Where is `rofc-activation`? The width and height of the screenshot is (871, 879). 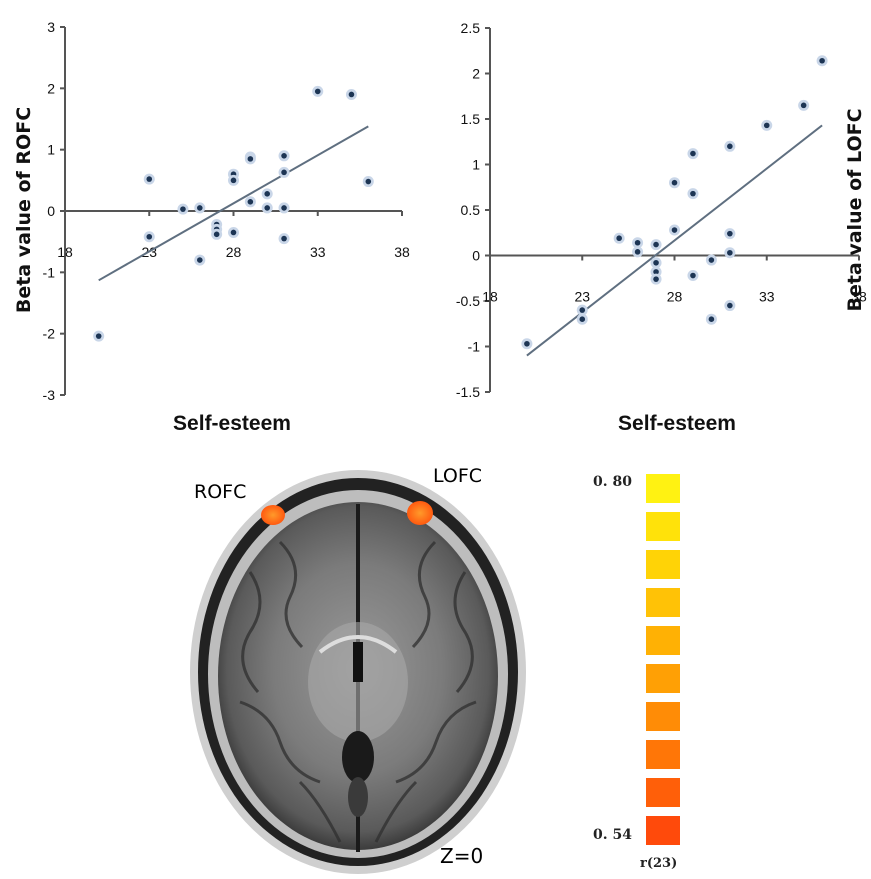
rofc-activation is located at coordinates (273, 515).